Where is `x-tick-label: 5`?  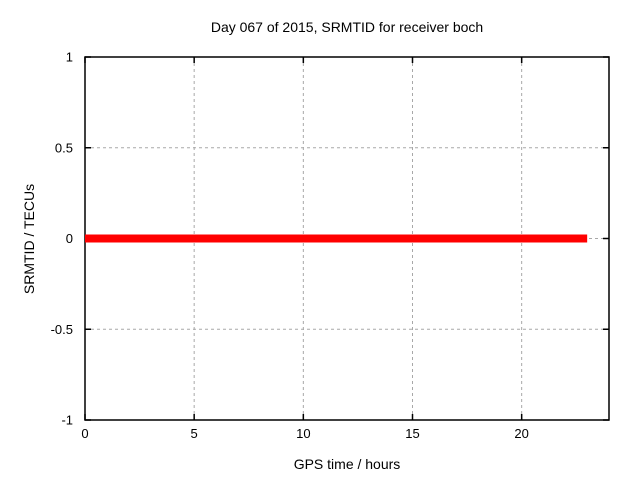
x-tick-label: 5 is located at coordinates (194, 433).